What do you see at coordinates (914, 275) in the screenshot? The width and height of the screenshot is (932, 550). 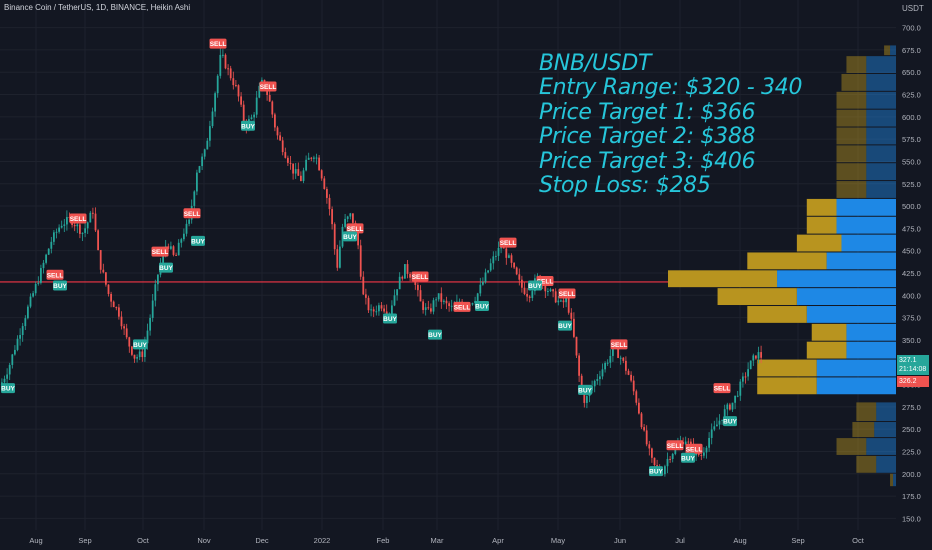 I see `price-axis-bg` at bounding box center [914, 275].